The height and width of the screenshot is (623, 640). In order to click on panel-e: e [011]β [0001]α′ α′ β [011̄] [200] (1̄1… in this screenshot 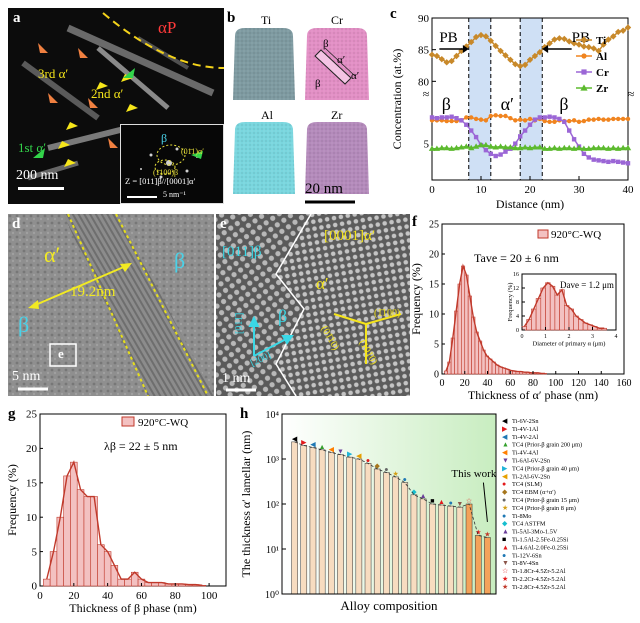, I will do `click(313, 305)`.